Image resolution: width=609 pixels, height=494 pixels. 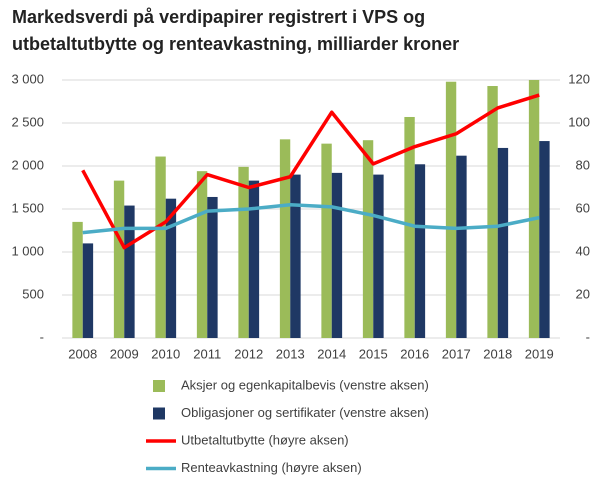 What do you see at coordinates (27, 164) in the screenshot?
I see `y-tick-label: 2 000` at bounding box center [27, 164].